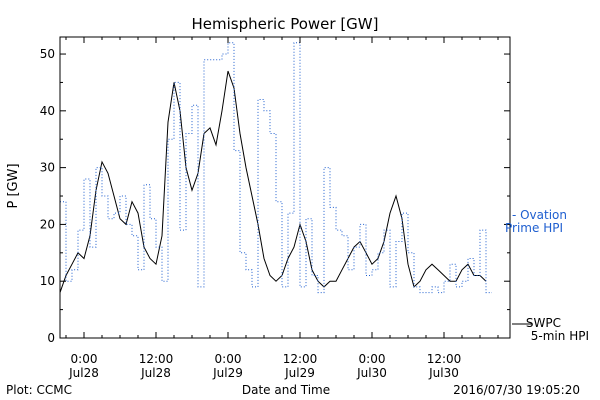  I want to click on y-tick-label: 50, so click(47, 54).